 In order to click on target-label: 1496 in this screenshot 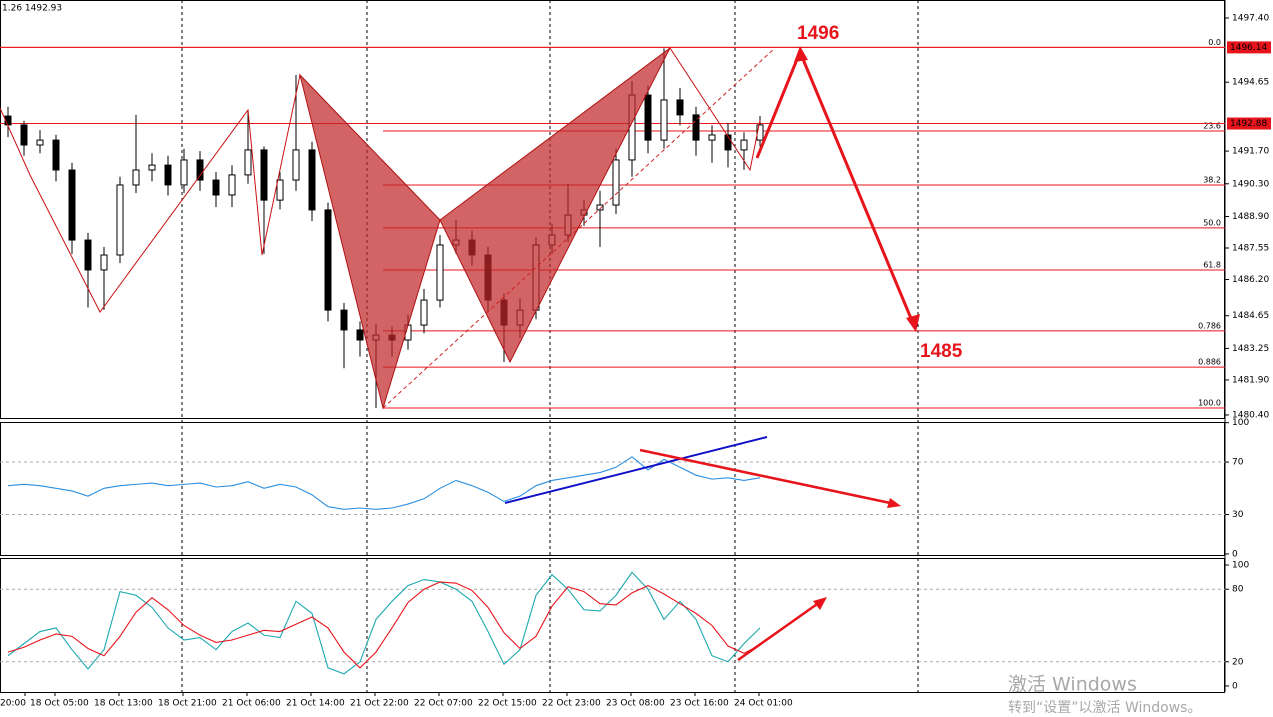, I will do `click(818, 33)`.